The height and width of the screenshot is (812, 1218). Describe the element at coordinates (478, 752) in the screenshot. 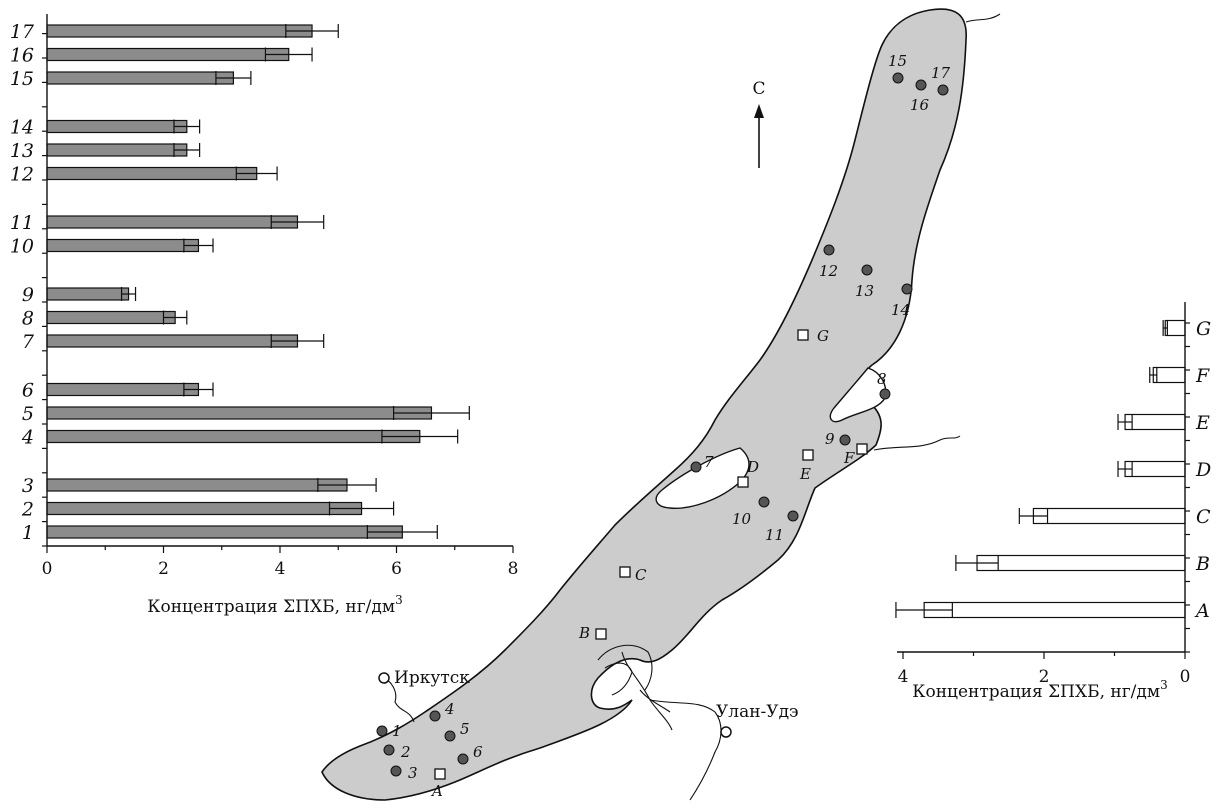

I see `station-label-6: 6` at that location.